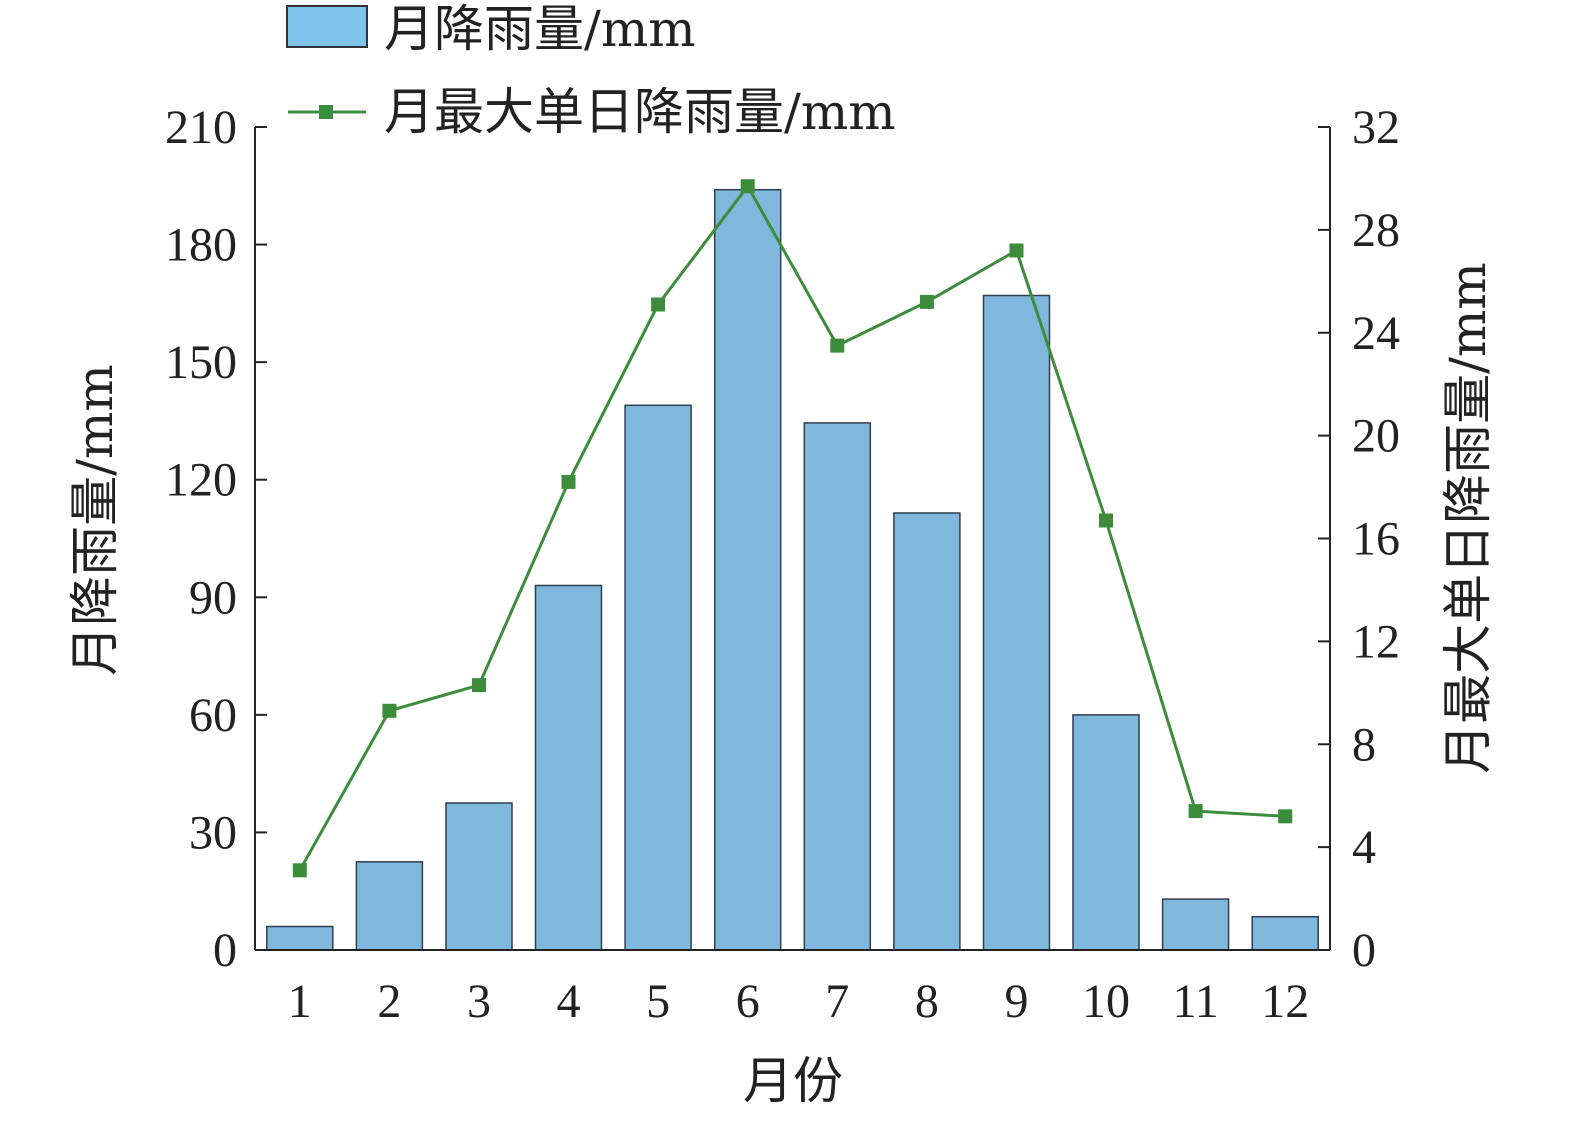 This screenshot has height=1123, width=1575. I want to click on y2-tick-label: 12, so click(1376, 641).